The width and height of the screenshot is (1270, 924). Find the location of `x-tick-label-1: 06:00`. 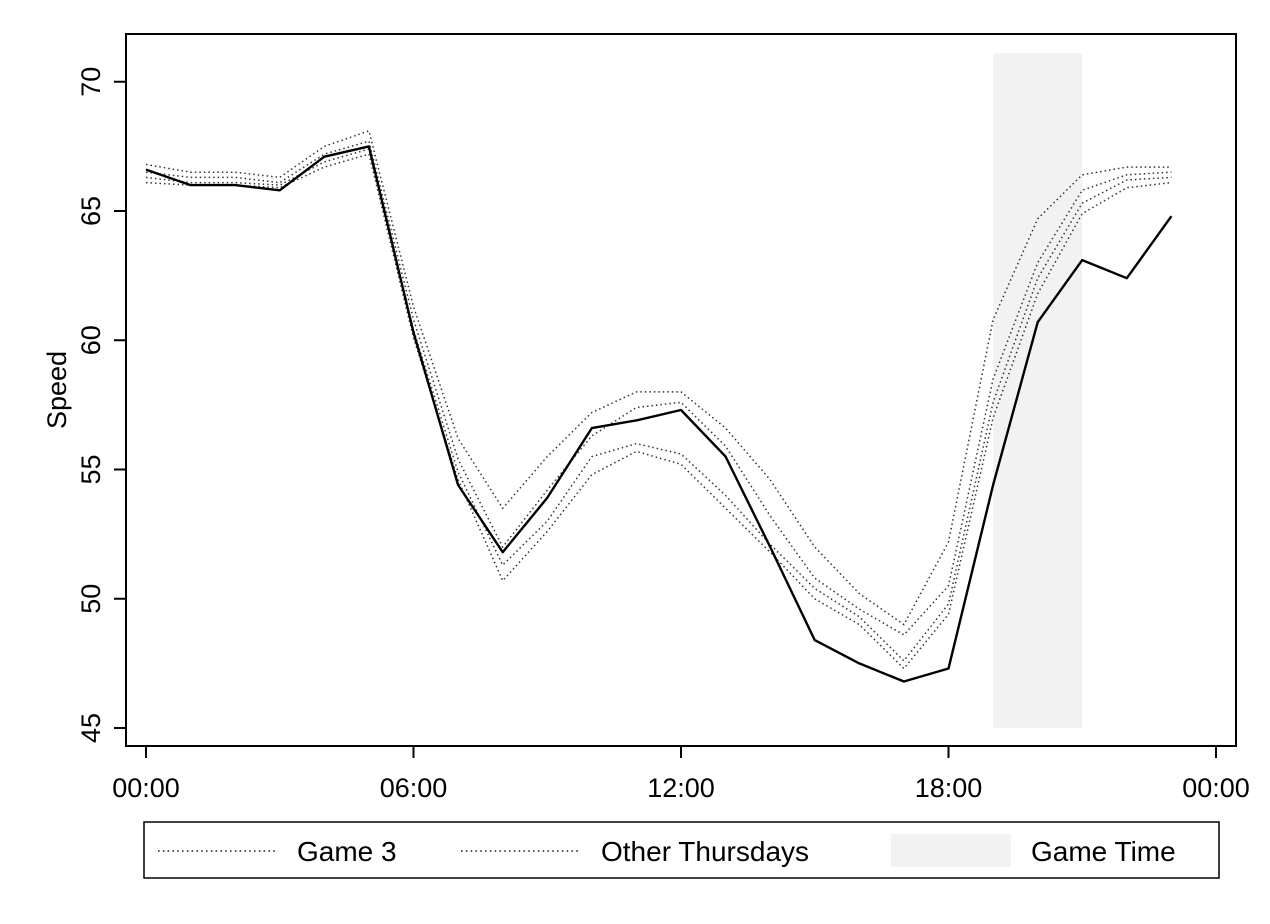

x-tick-label-1: 06:00 is located at coordinates (414, 788).